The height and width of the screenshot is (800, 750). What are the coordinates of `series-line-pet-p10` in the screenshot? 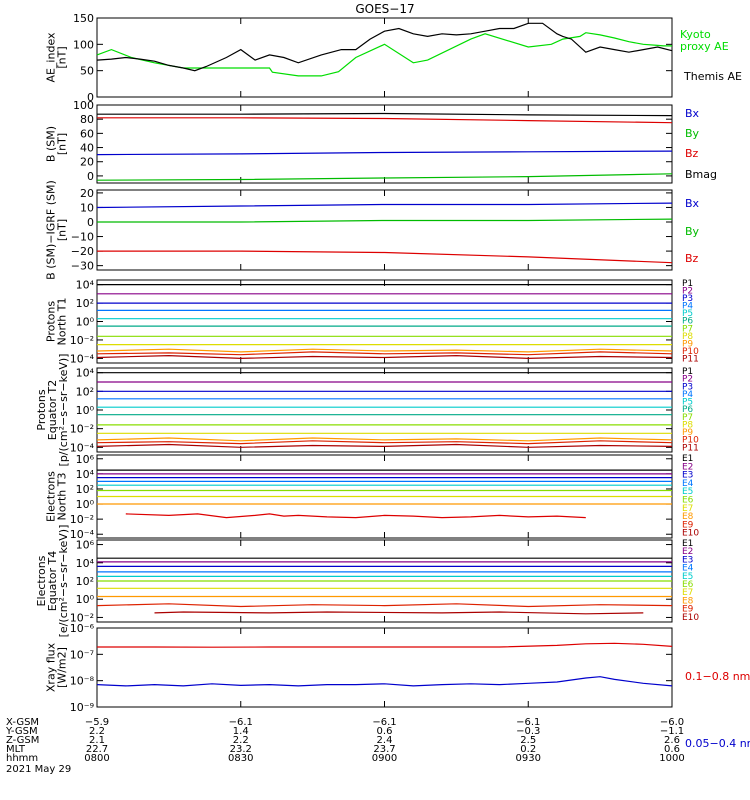 It's located at (384, 442).